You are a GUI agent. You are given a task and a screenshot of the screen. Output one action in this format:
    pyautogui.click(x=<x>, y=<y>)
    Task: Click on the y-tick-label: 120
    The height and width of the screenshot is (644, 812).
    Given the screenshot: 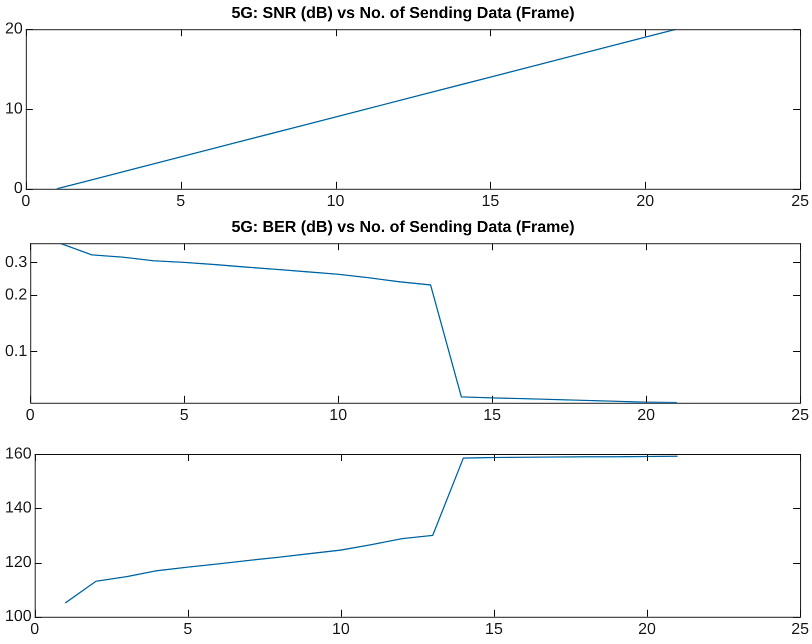 What is the action you would take?
    pyautogui.click(x=18, y=562)
    